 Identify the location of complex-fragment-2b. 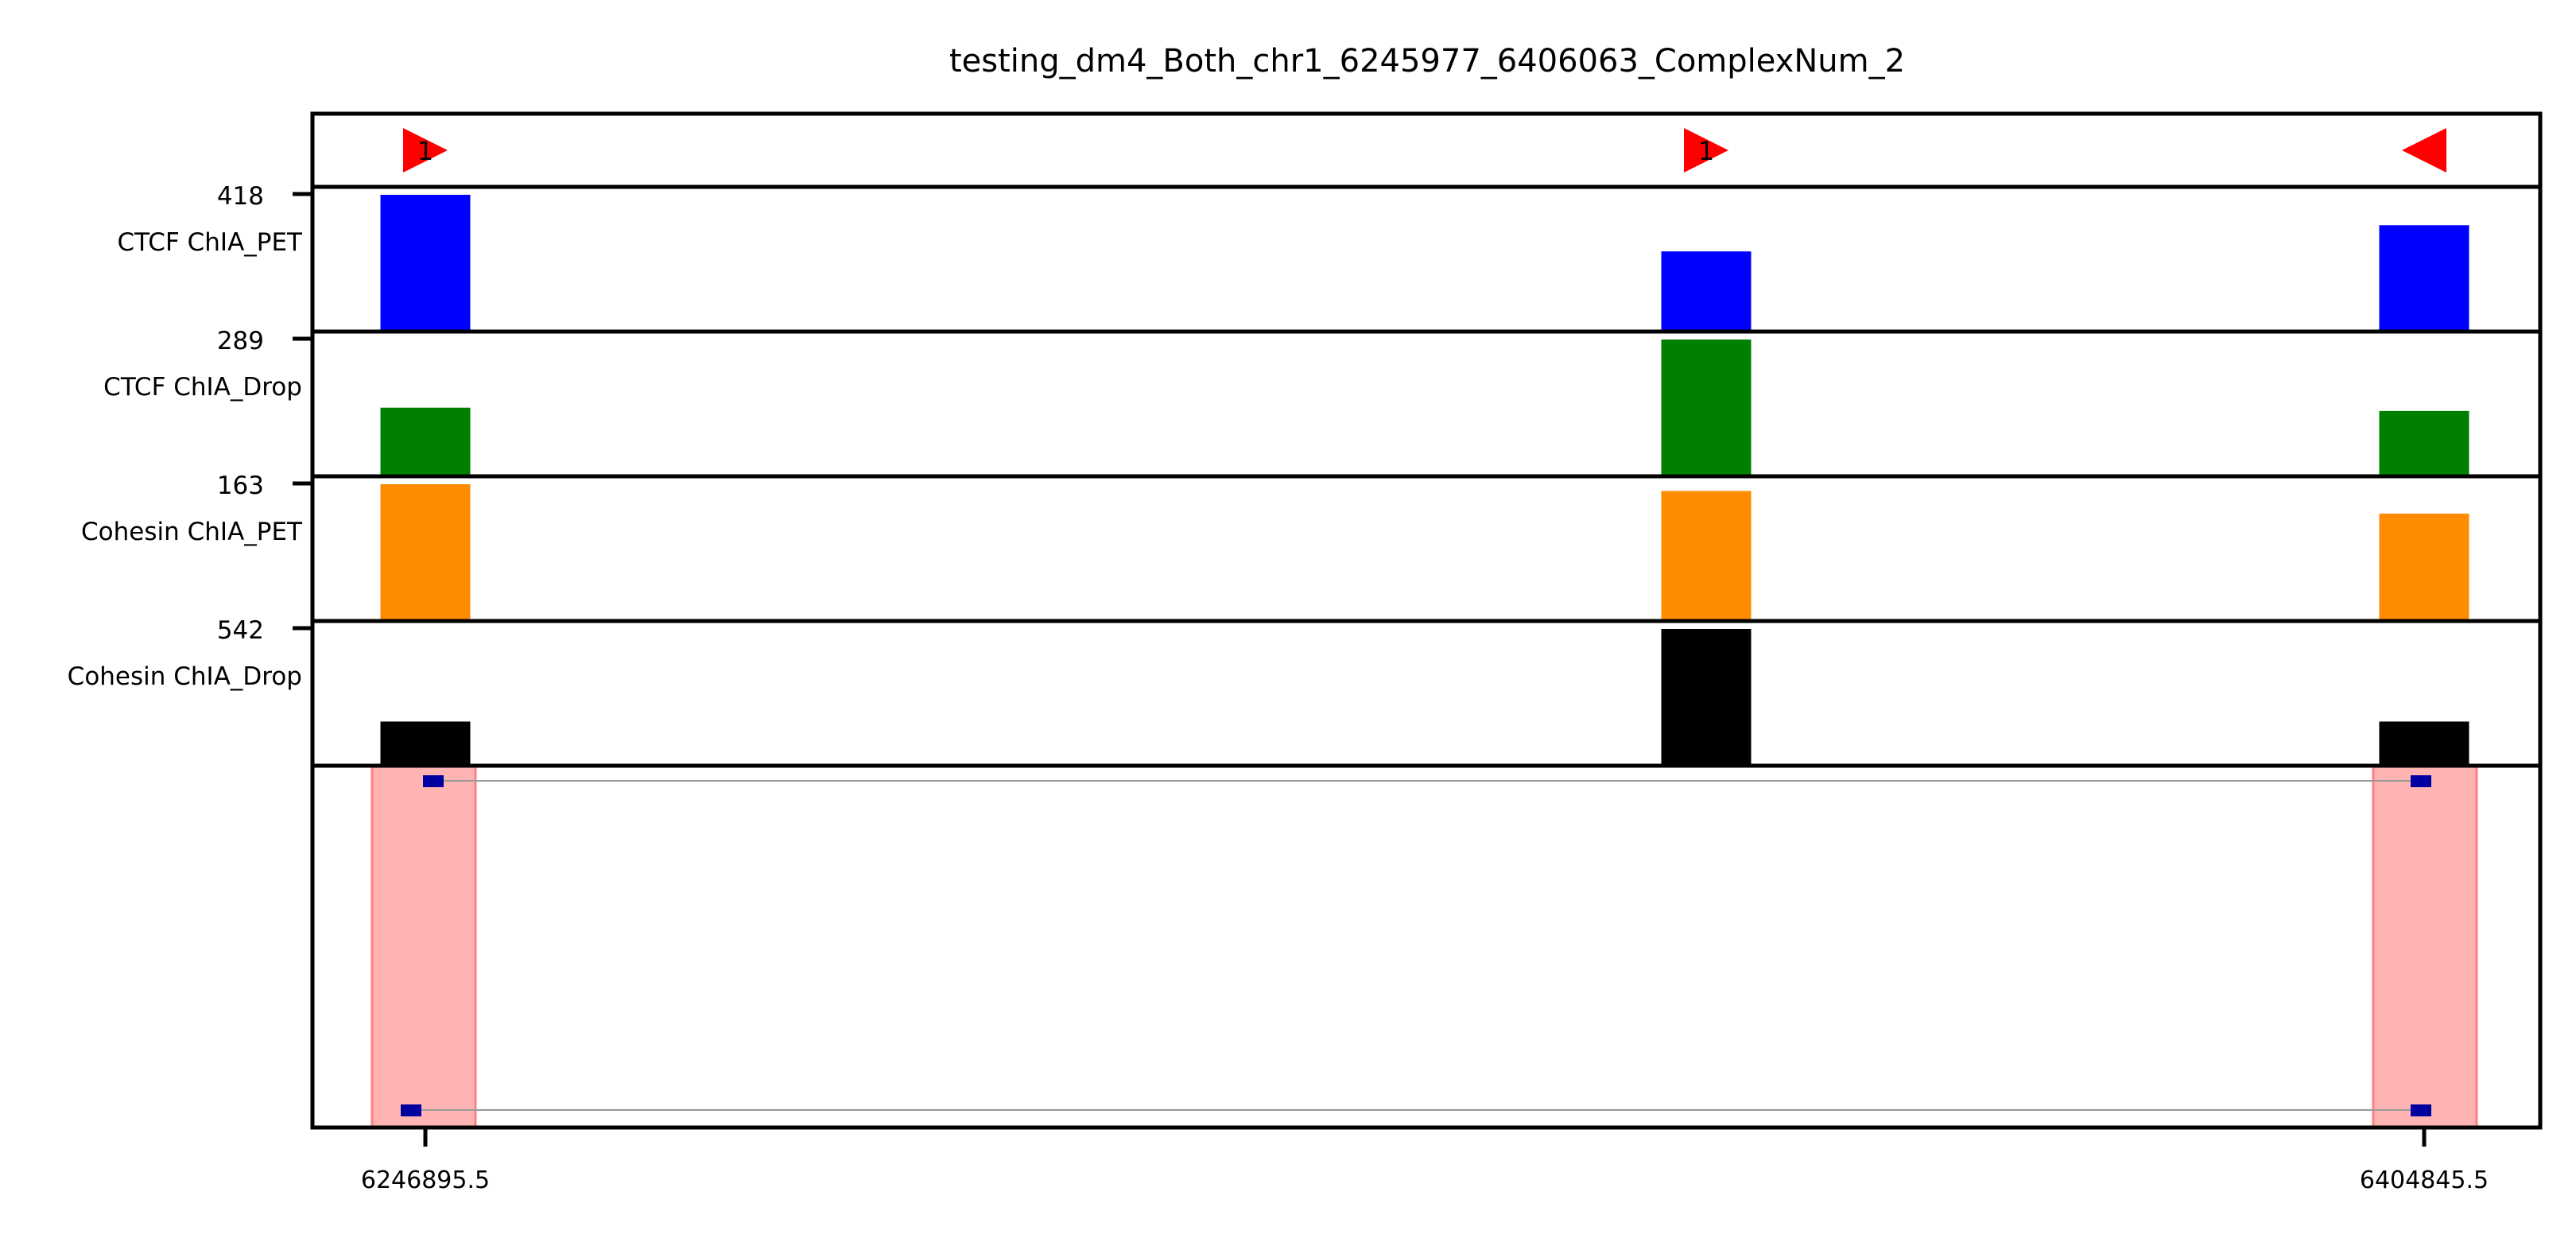
(2421, 1110).